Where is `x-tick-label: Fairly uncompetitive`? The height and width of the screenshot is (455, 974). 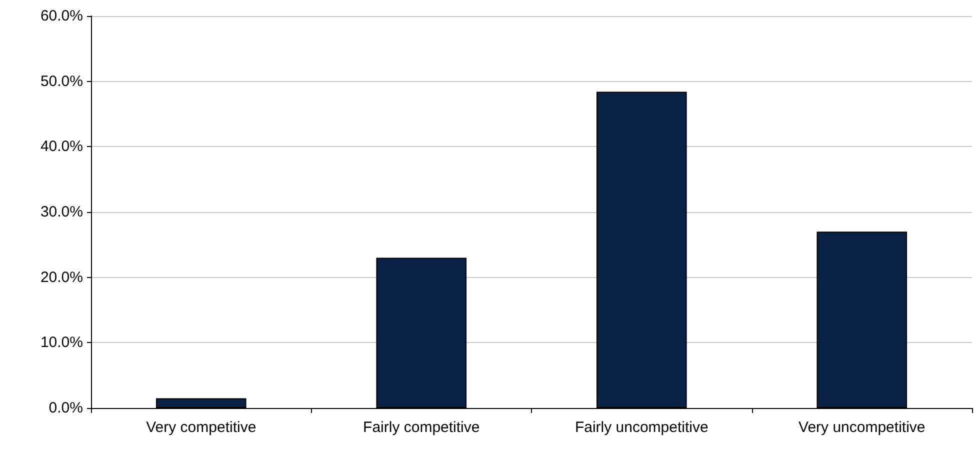
x-tick-label: Fairly uncompetitive is located at coordinates (641, 427).